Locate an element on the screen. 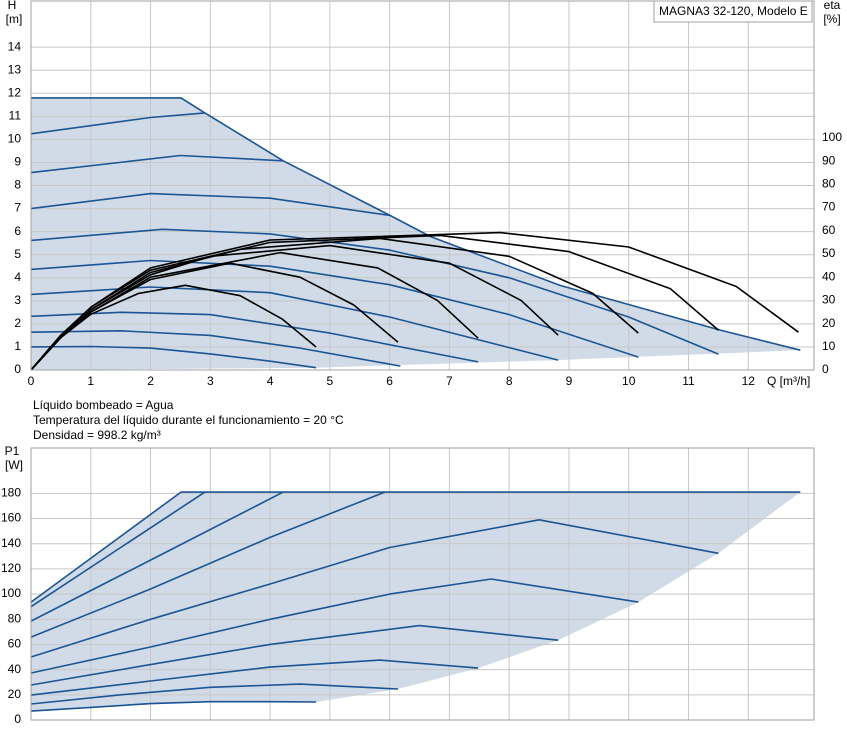 The image size is (847, 742). y-tick-label: 12 is located at coordinates (15, 92).